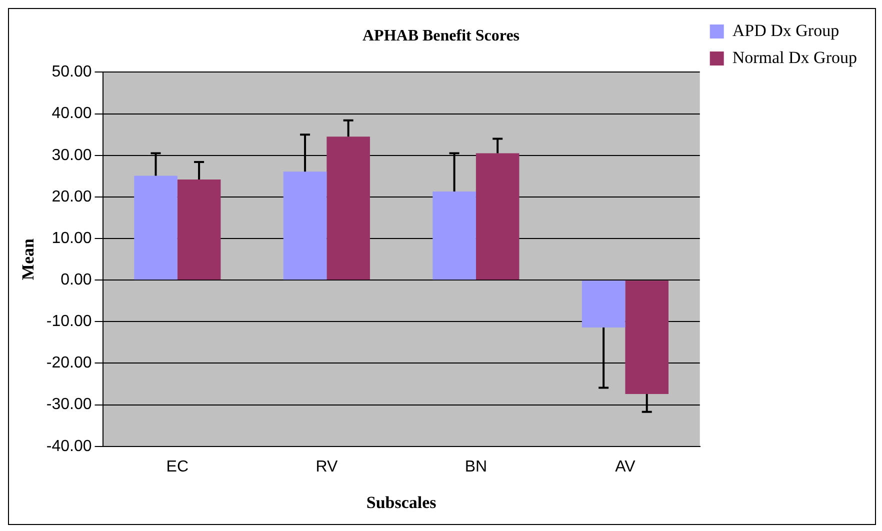  I want to click on y-tick-label: 20.00, so click(72, 197).